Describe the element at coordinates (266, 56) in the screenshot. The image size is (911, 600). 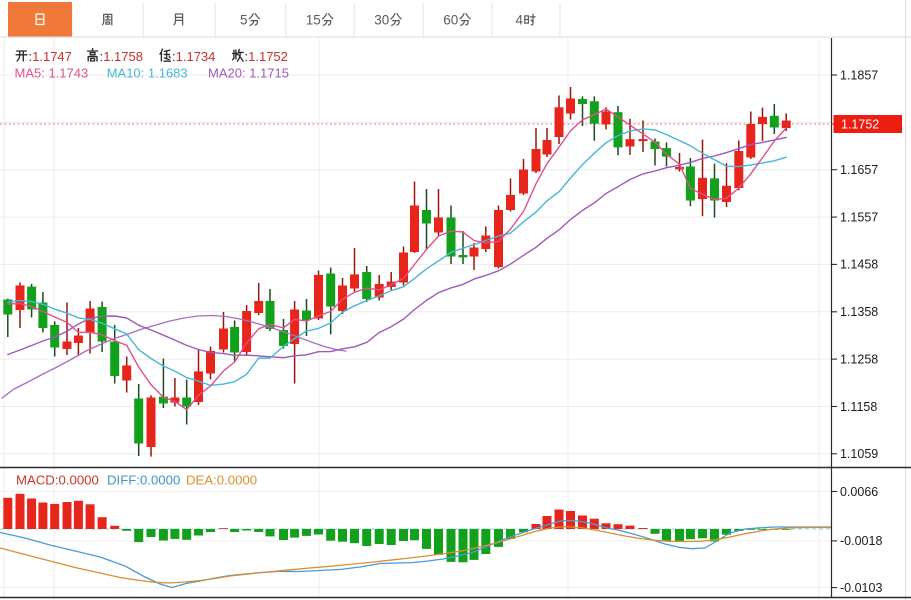
I see `svg-text: :1.1752` at that location.